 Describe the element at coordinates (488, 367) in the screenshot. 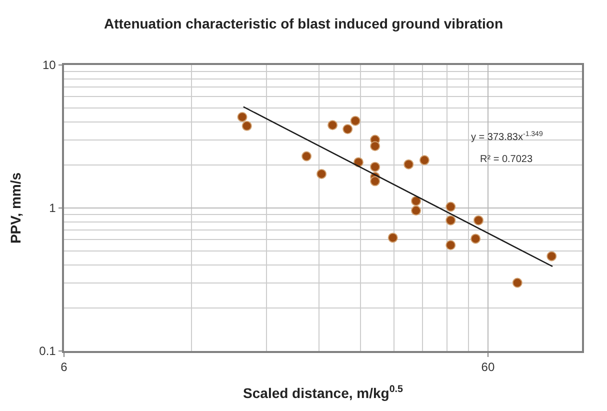

I see `x-tick-label: 60` at that location.